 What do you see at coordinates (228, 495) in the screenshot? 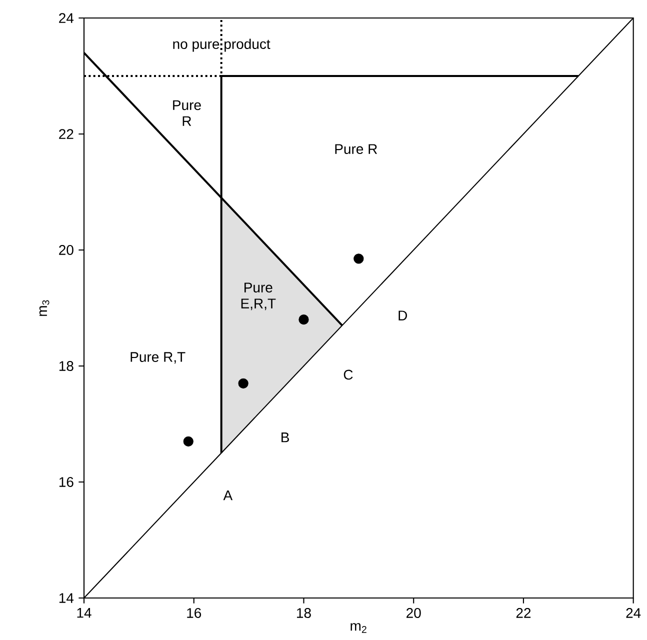
I see `annotation: A` at bounding box center [228, 495].